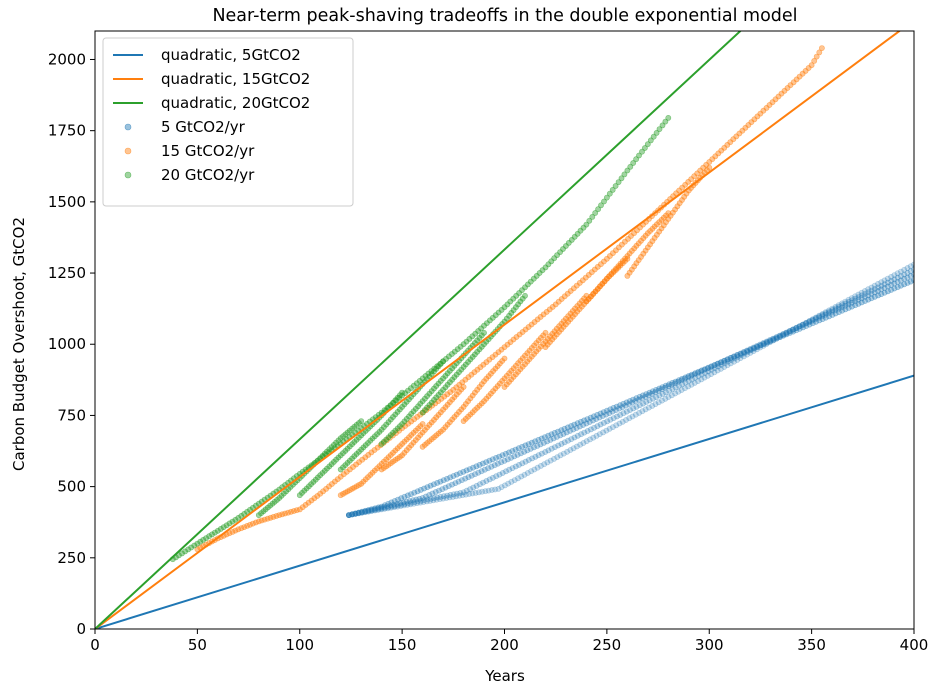  What do you see at coordinates (67, 59) in the screenshot?
I see `y-tick-label: 2000` at bounding box center [67, 59].